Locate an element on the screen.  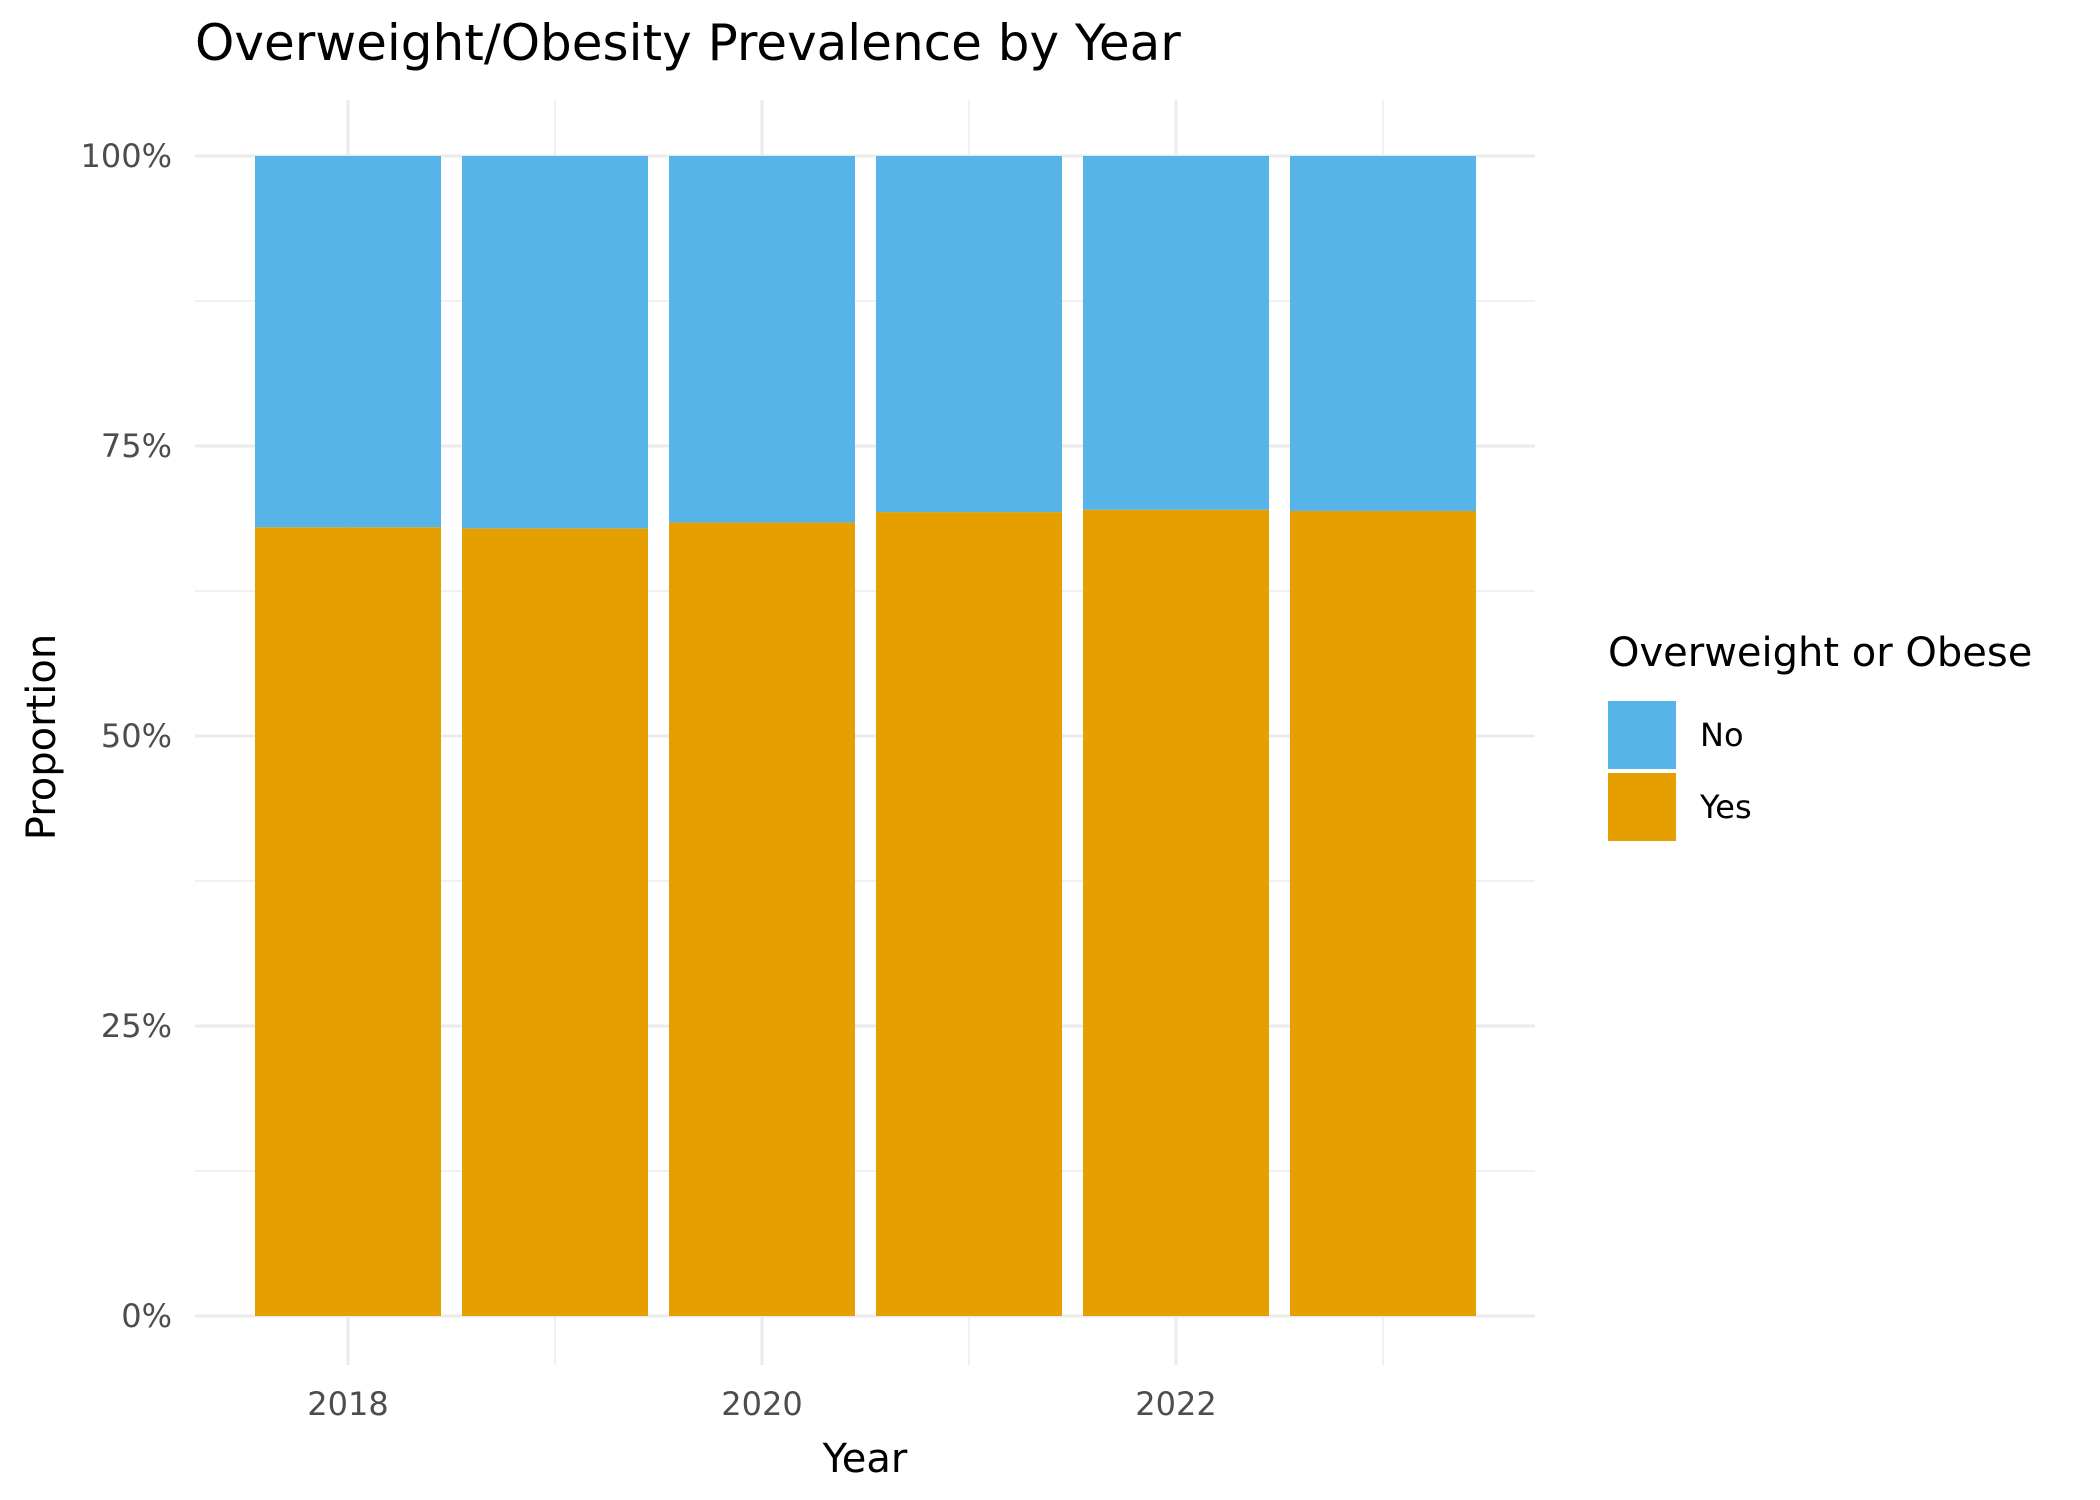
y-tick-label: 75% is located at coordinates (136, 446).